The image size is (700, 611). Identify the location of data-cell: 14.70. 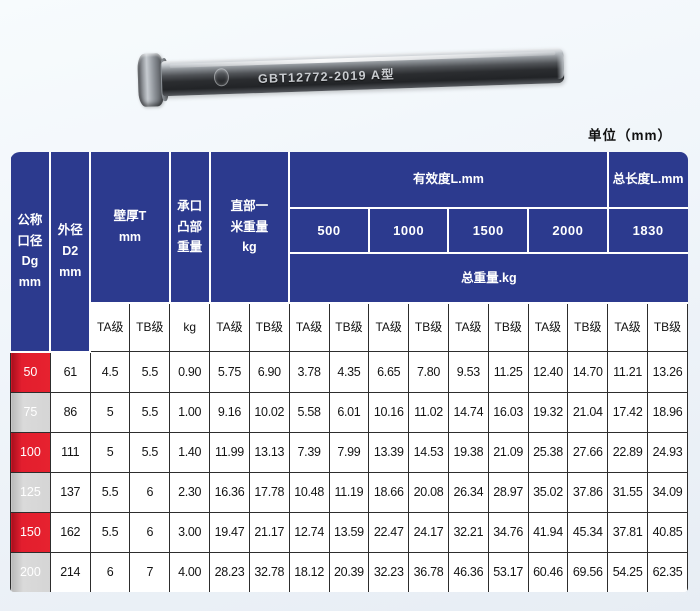
(588, 372).